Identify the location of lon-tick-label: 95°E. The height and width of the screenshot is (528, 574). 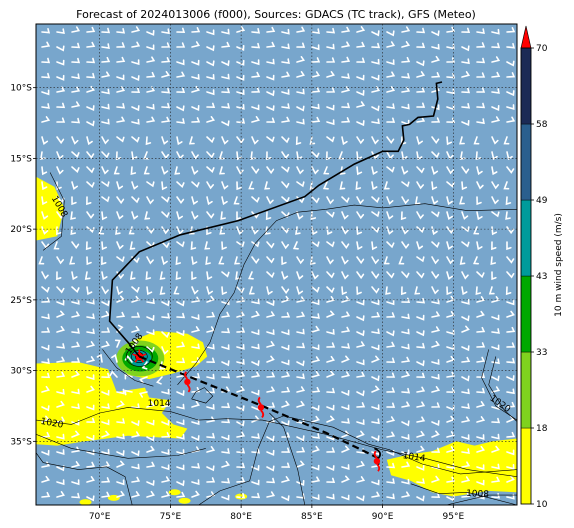
(454, 517).